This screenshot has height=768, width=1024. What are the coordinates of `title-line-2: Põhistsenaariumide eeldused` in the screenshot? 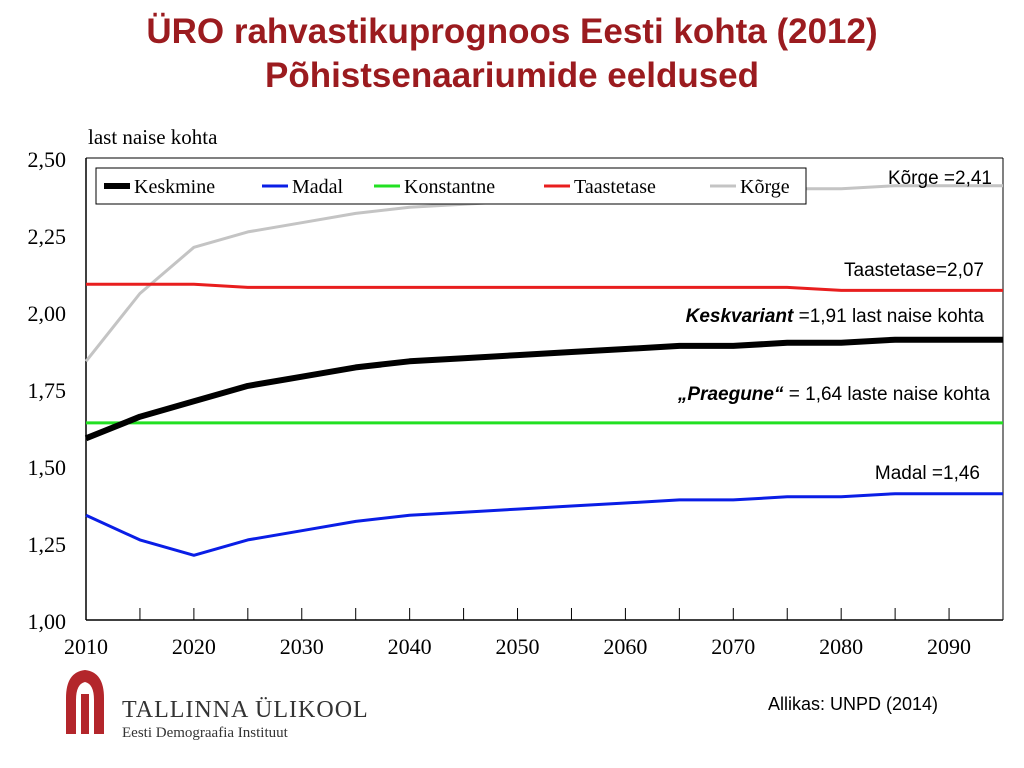 It's located at (512, 75).